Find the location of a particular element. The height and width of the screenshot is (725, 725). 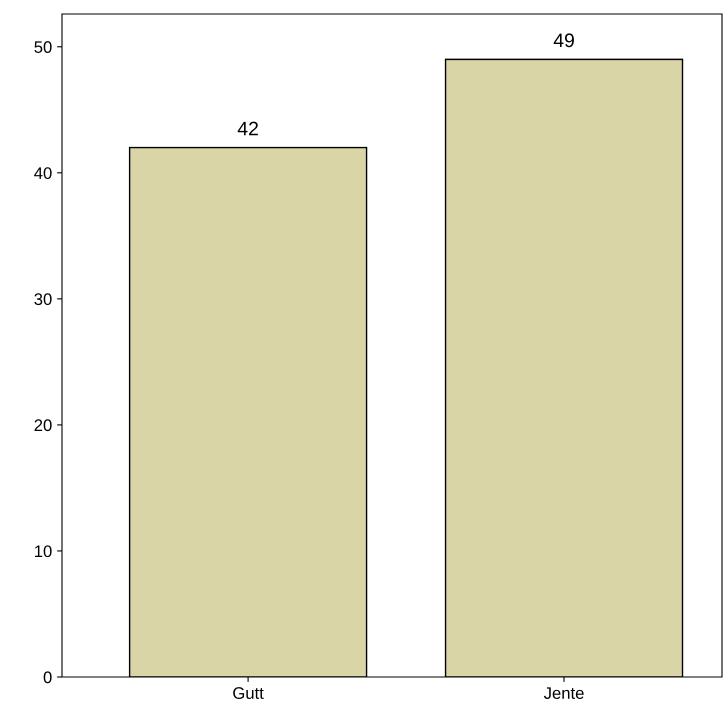

data-label: 49 is located at coordinates (564, 40).